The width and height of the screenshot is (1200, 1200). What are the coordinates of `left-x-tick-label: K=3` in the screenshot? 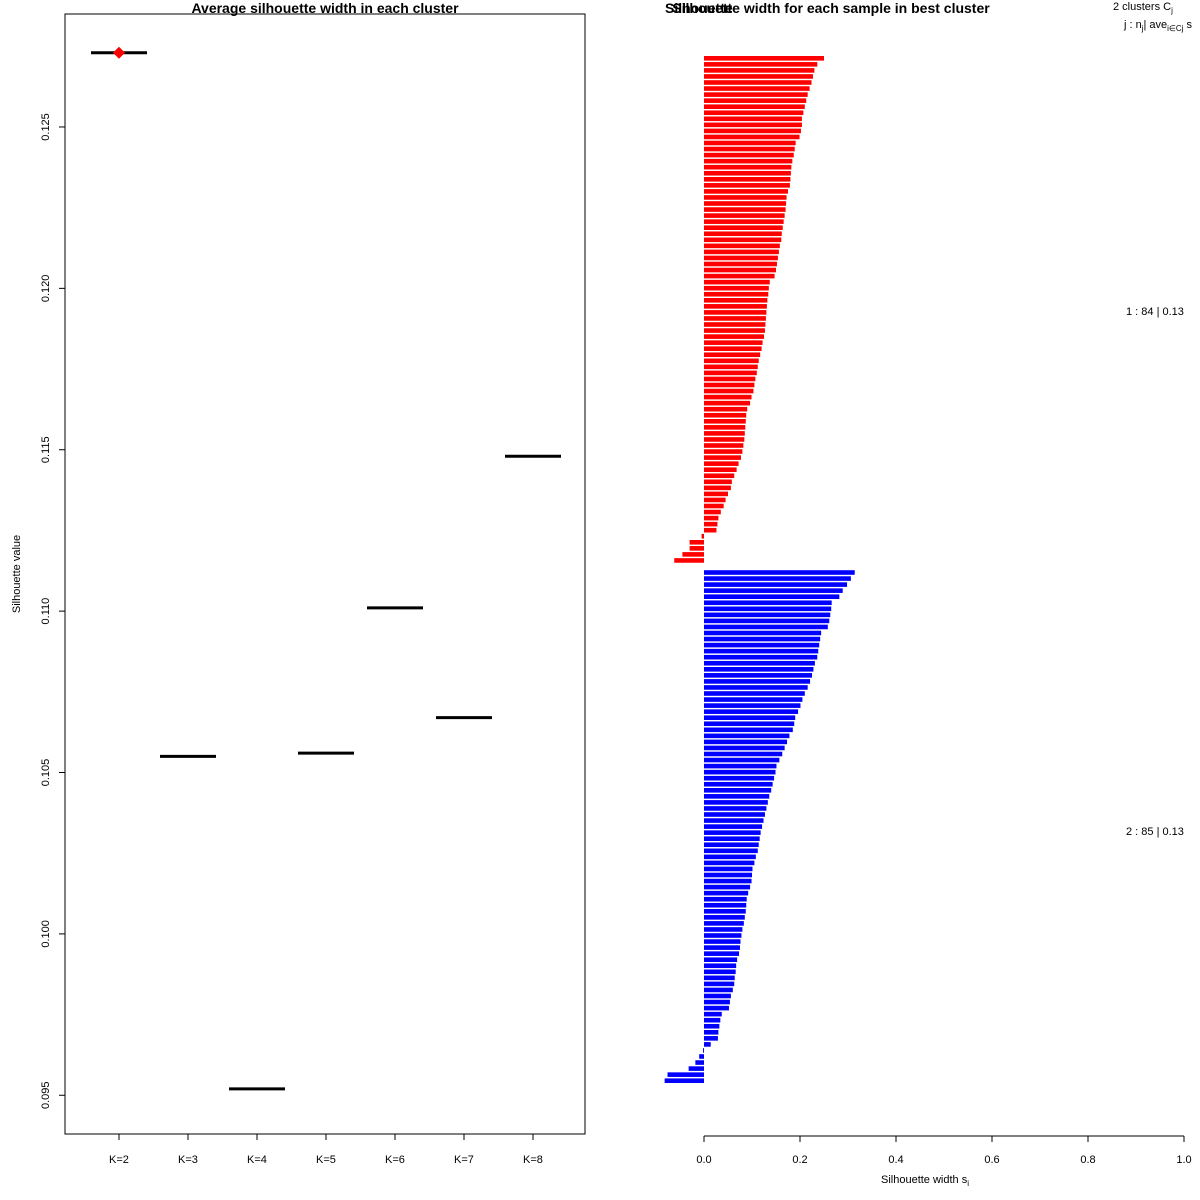 It's located at (188, 1160).